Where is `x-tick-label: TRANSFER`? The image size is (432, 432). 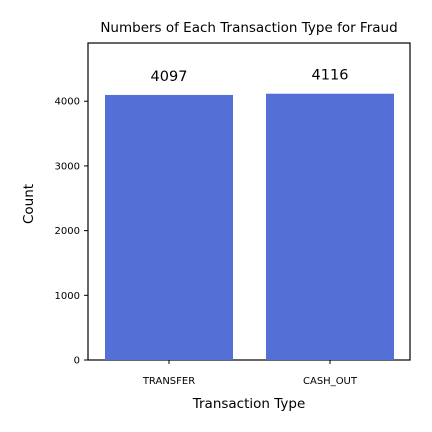
x-tick-label: TRANSFER is located at coordinates (168, 381).